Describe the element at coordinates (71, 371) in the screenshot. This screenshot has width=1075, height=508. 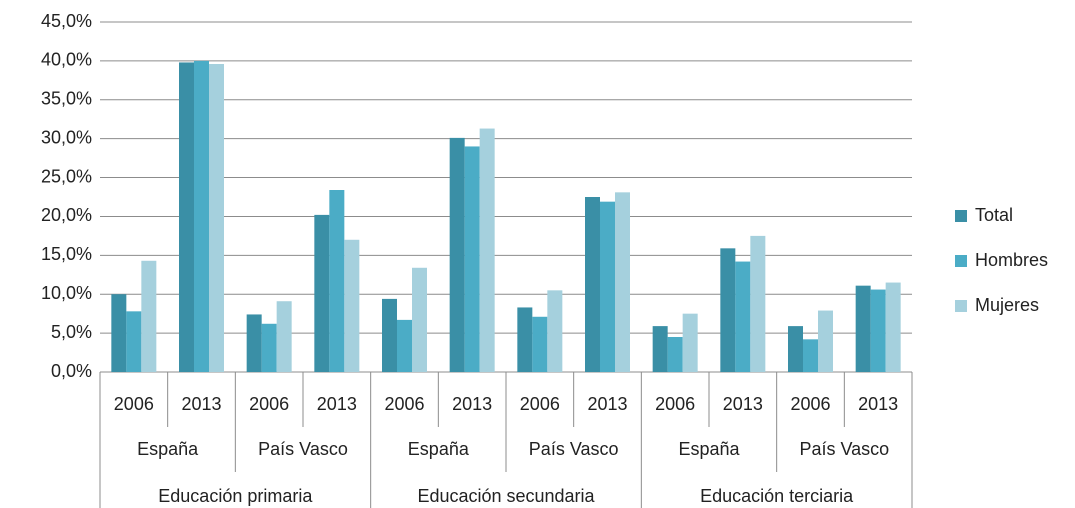
I see `y-tick-label: 0,0%` at that location.